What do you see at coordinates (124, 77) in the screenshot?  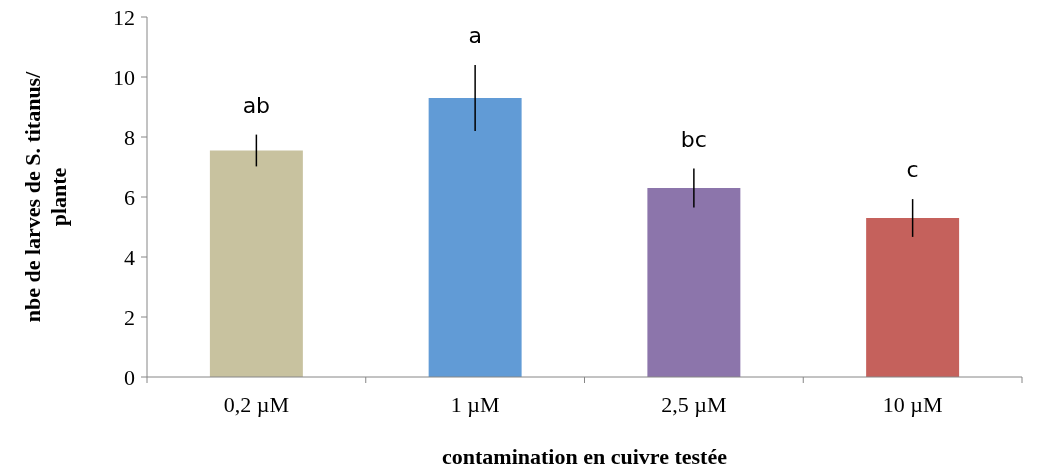 I see `y-tick-label: 10` at bounding box center [124, 77].